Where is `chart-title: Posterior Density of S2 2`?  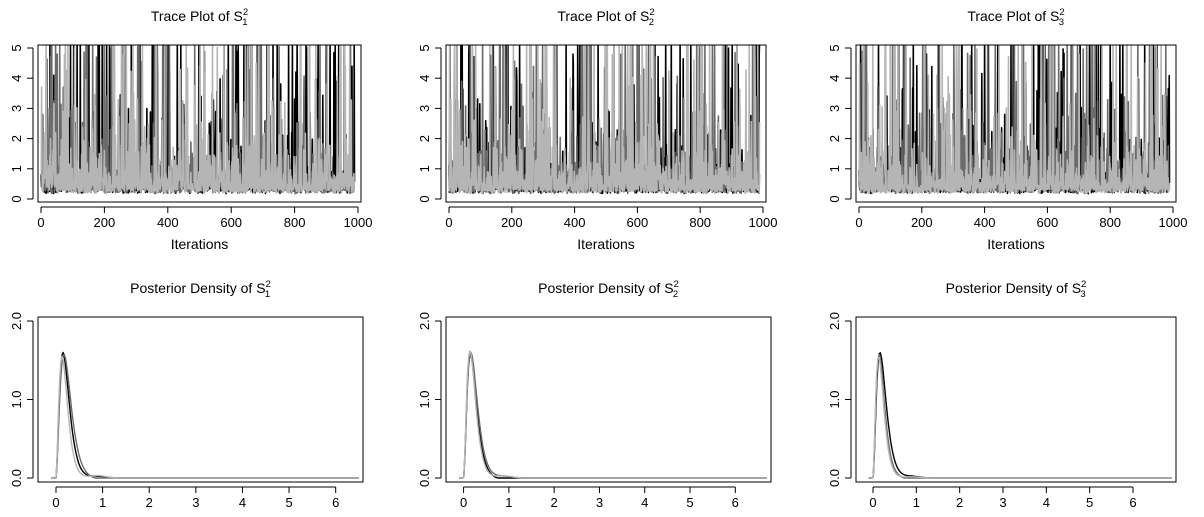 chart-title: Posterior Density of S2 2 is located at coordinates (608, 289).